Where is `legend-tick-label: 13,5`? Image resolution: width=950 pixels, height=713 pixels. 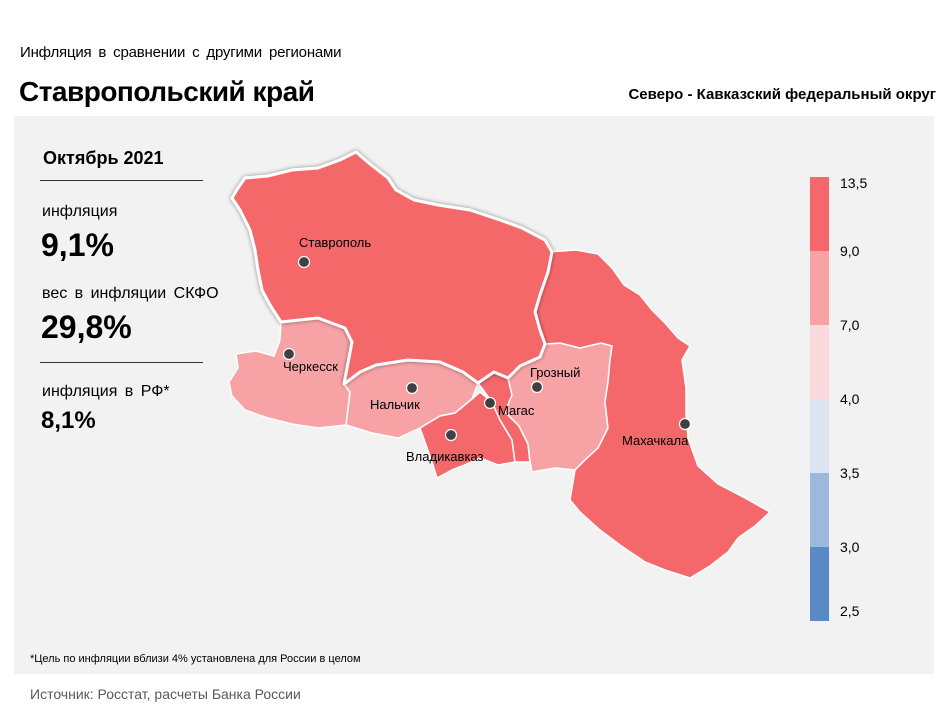
legend-tick-label: 13,5 is located at coordinates (854, 183).